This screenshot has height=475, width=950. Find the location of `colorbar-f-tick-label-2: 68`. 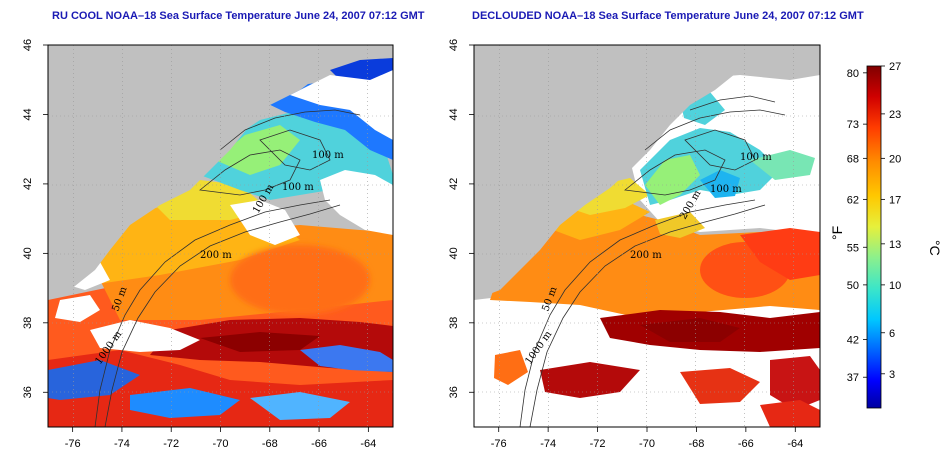

colorbar-f-tick-label-2: 68 is located at coordinates (853, 159).